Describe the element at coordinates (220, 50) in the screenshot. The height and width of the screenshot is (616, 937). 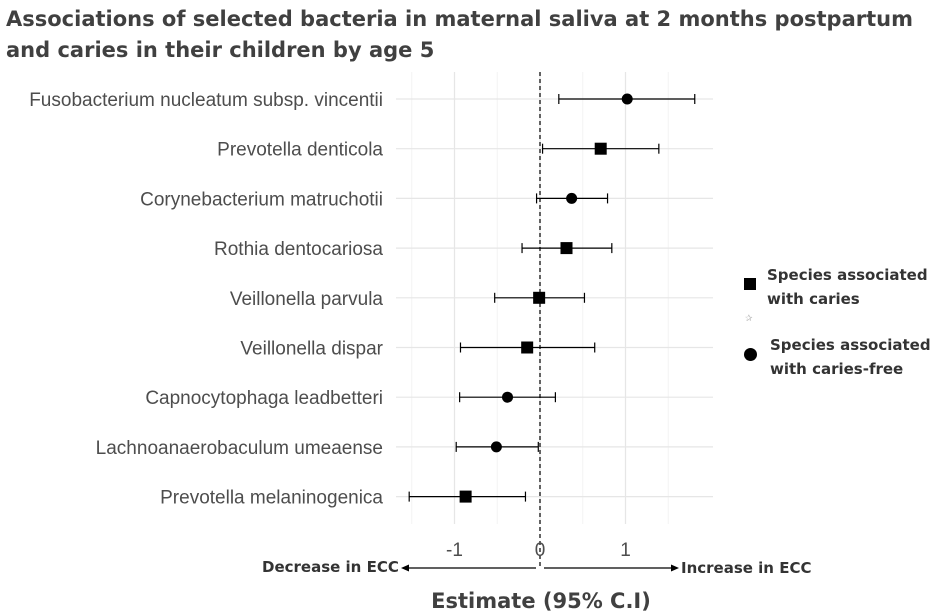
I see `chart-title-line-2: and caries in their children by age 5` at that location.